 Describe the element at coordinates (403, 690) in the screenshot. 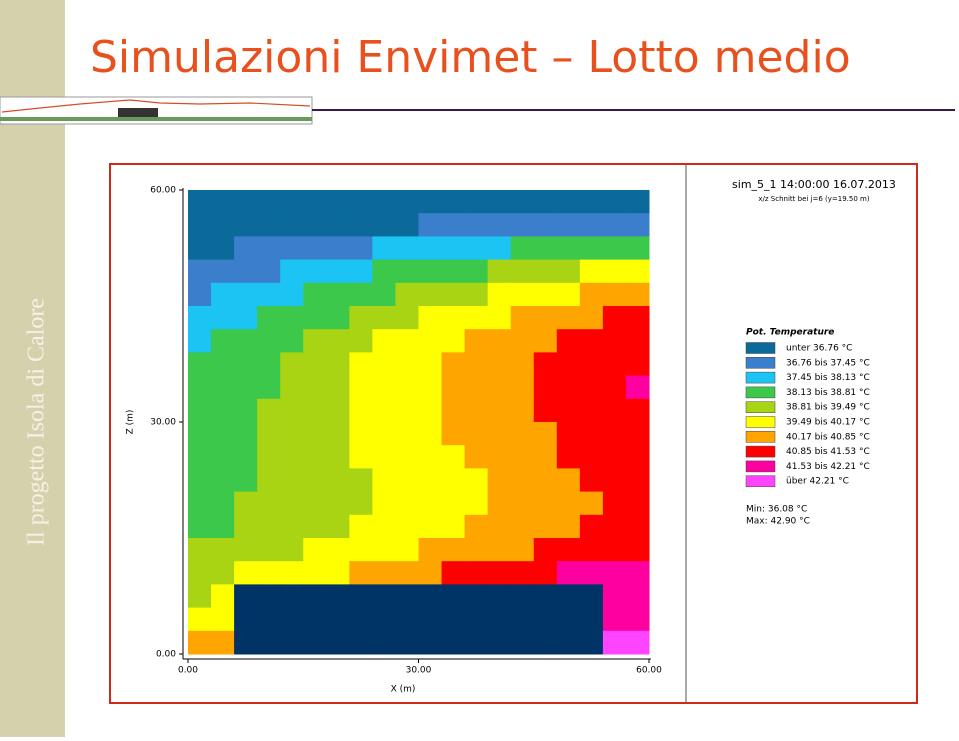

I see `x-axis-label: X (m)` at that location.